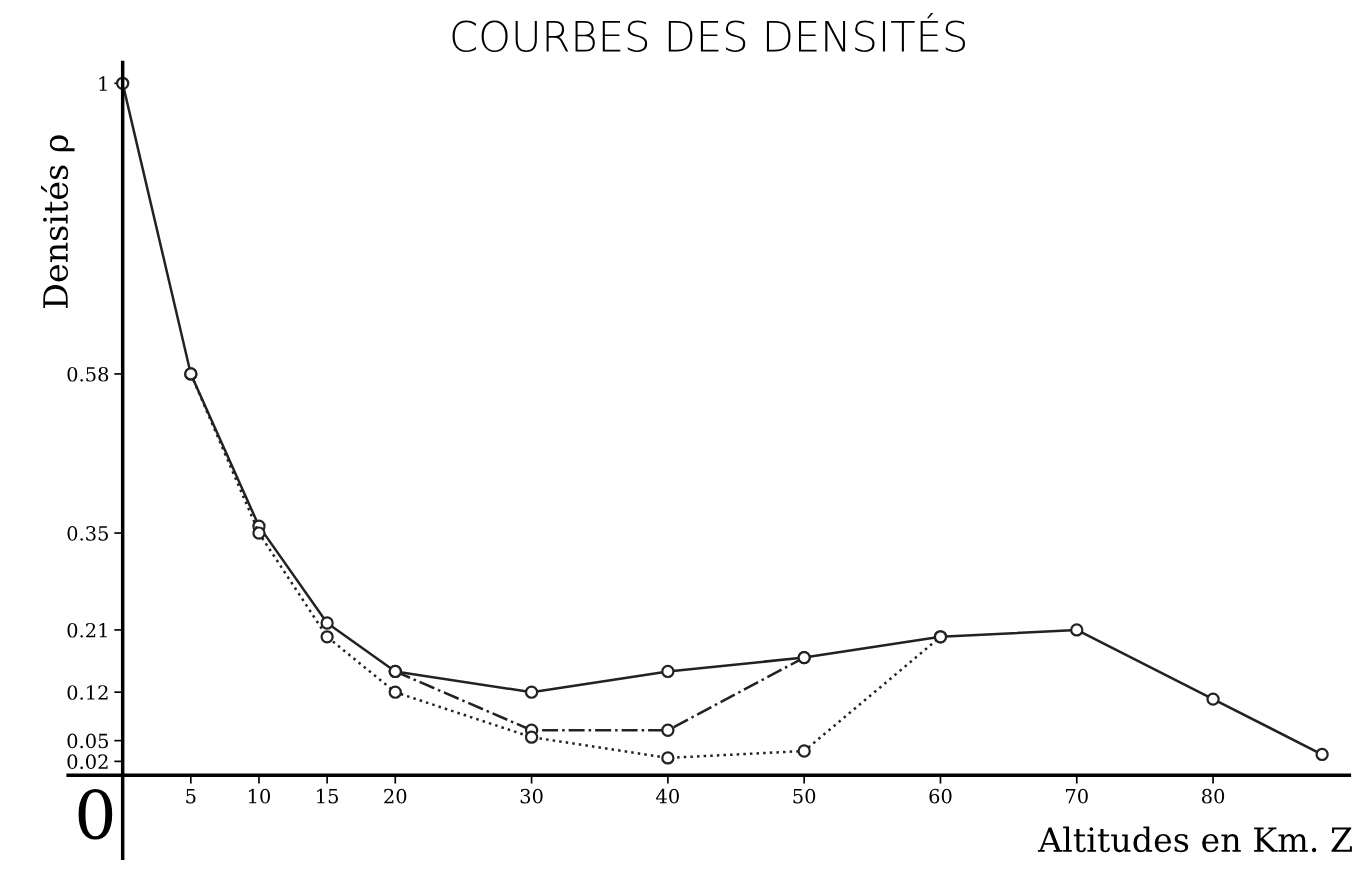  What do you see at coordinates (667, 796) in the screenshot?
I see `x-tick-label: 40` at bounding box center [667, 796].